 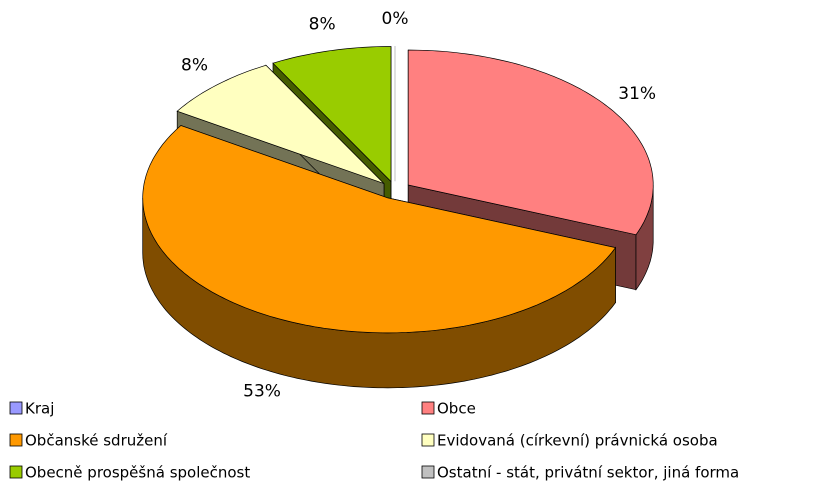 I want to click on legend-label: Obce, so click(x=456, y=409).